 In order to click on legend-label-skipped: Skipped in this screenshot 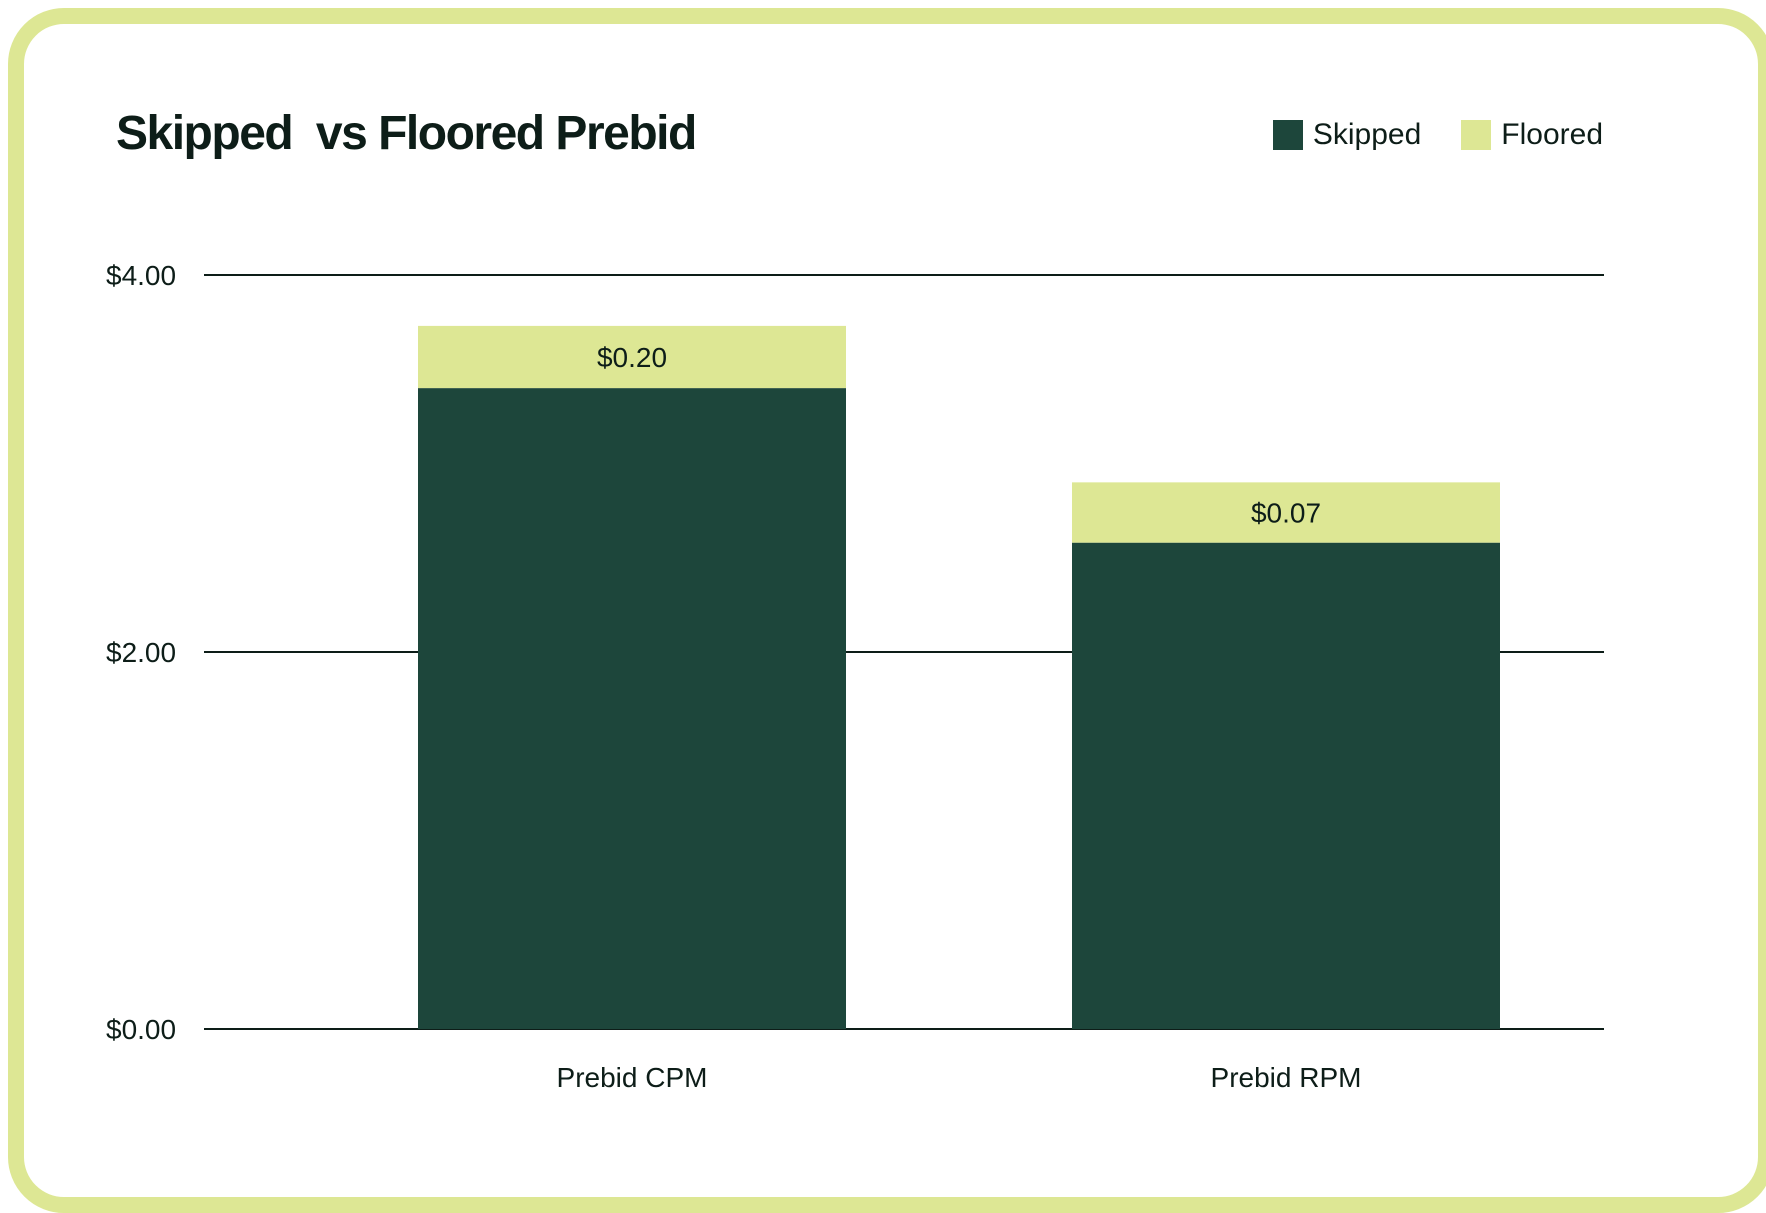, I will do `click(1367, 134)`.